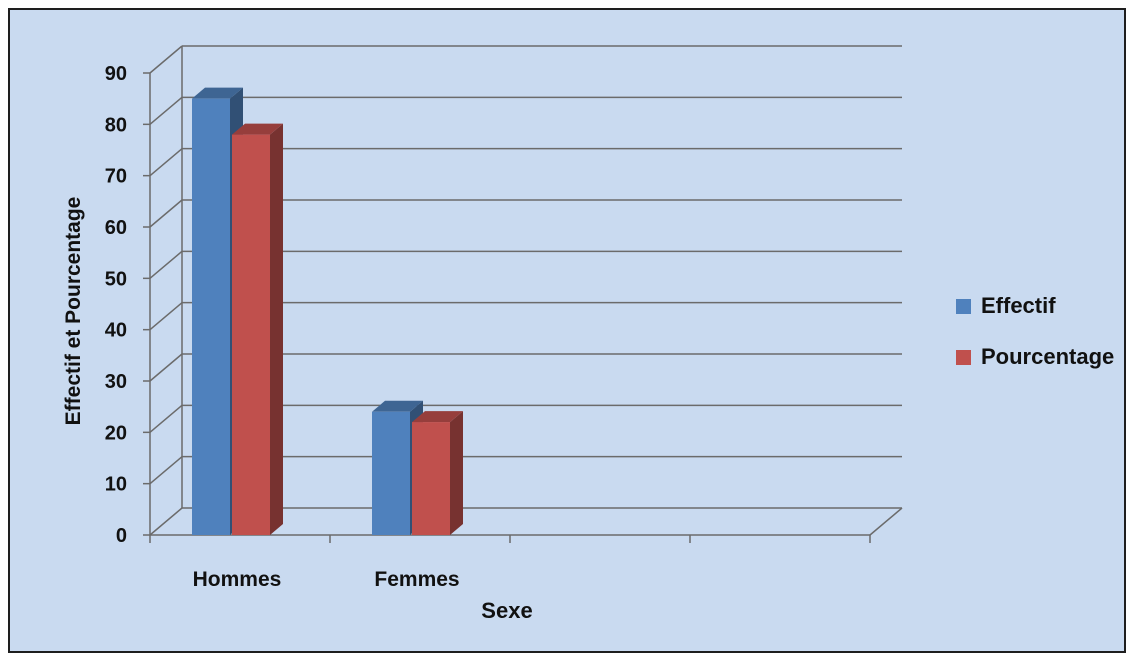  Describe the element at coordinates (116, 485) in the screenshot. I see `y-tick-label: 10` at that location.